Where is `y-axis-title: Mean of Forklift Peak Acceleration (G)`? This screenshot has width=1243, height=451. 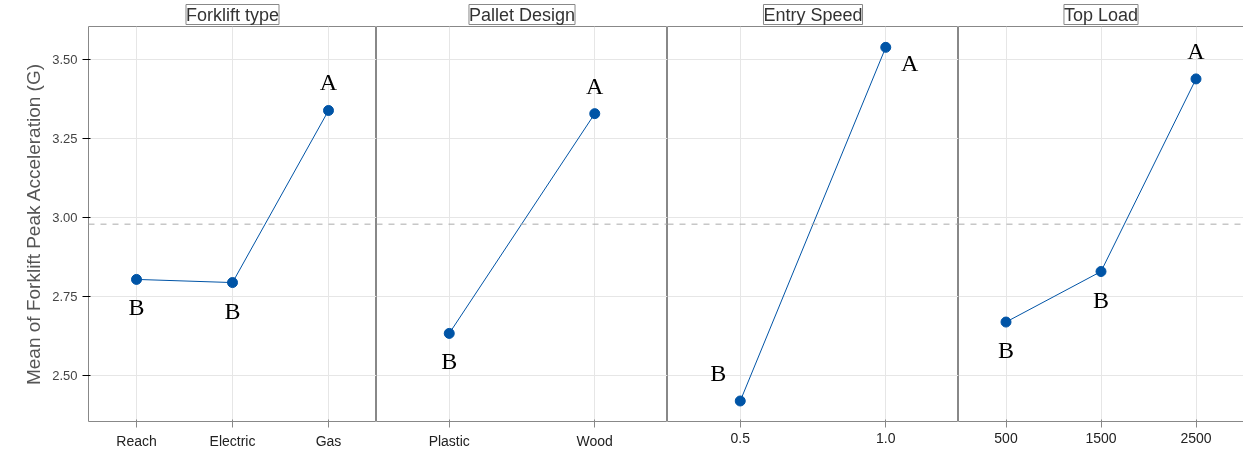 y-axis-title: Mean of Forklift Peak Acceleration (G) is located at coordinates (34, 225).